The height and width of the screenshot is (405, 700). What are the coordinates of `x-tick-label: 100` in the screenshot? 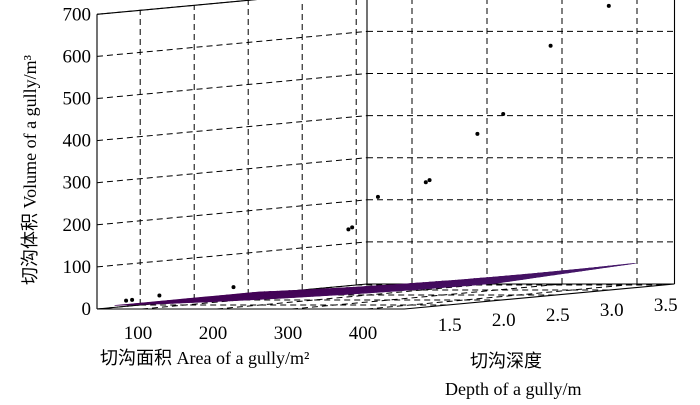 It's located at (138, 333).